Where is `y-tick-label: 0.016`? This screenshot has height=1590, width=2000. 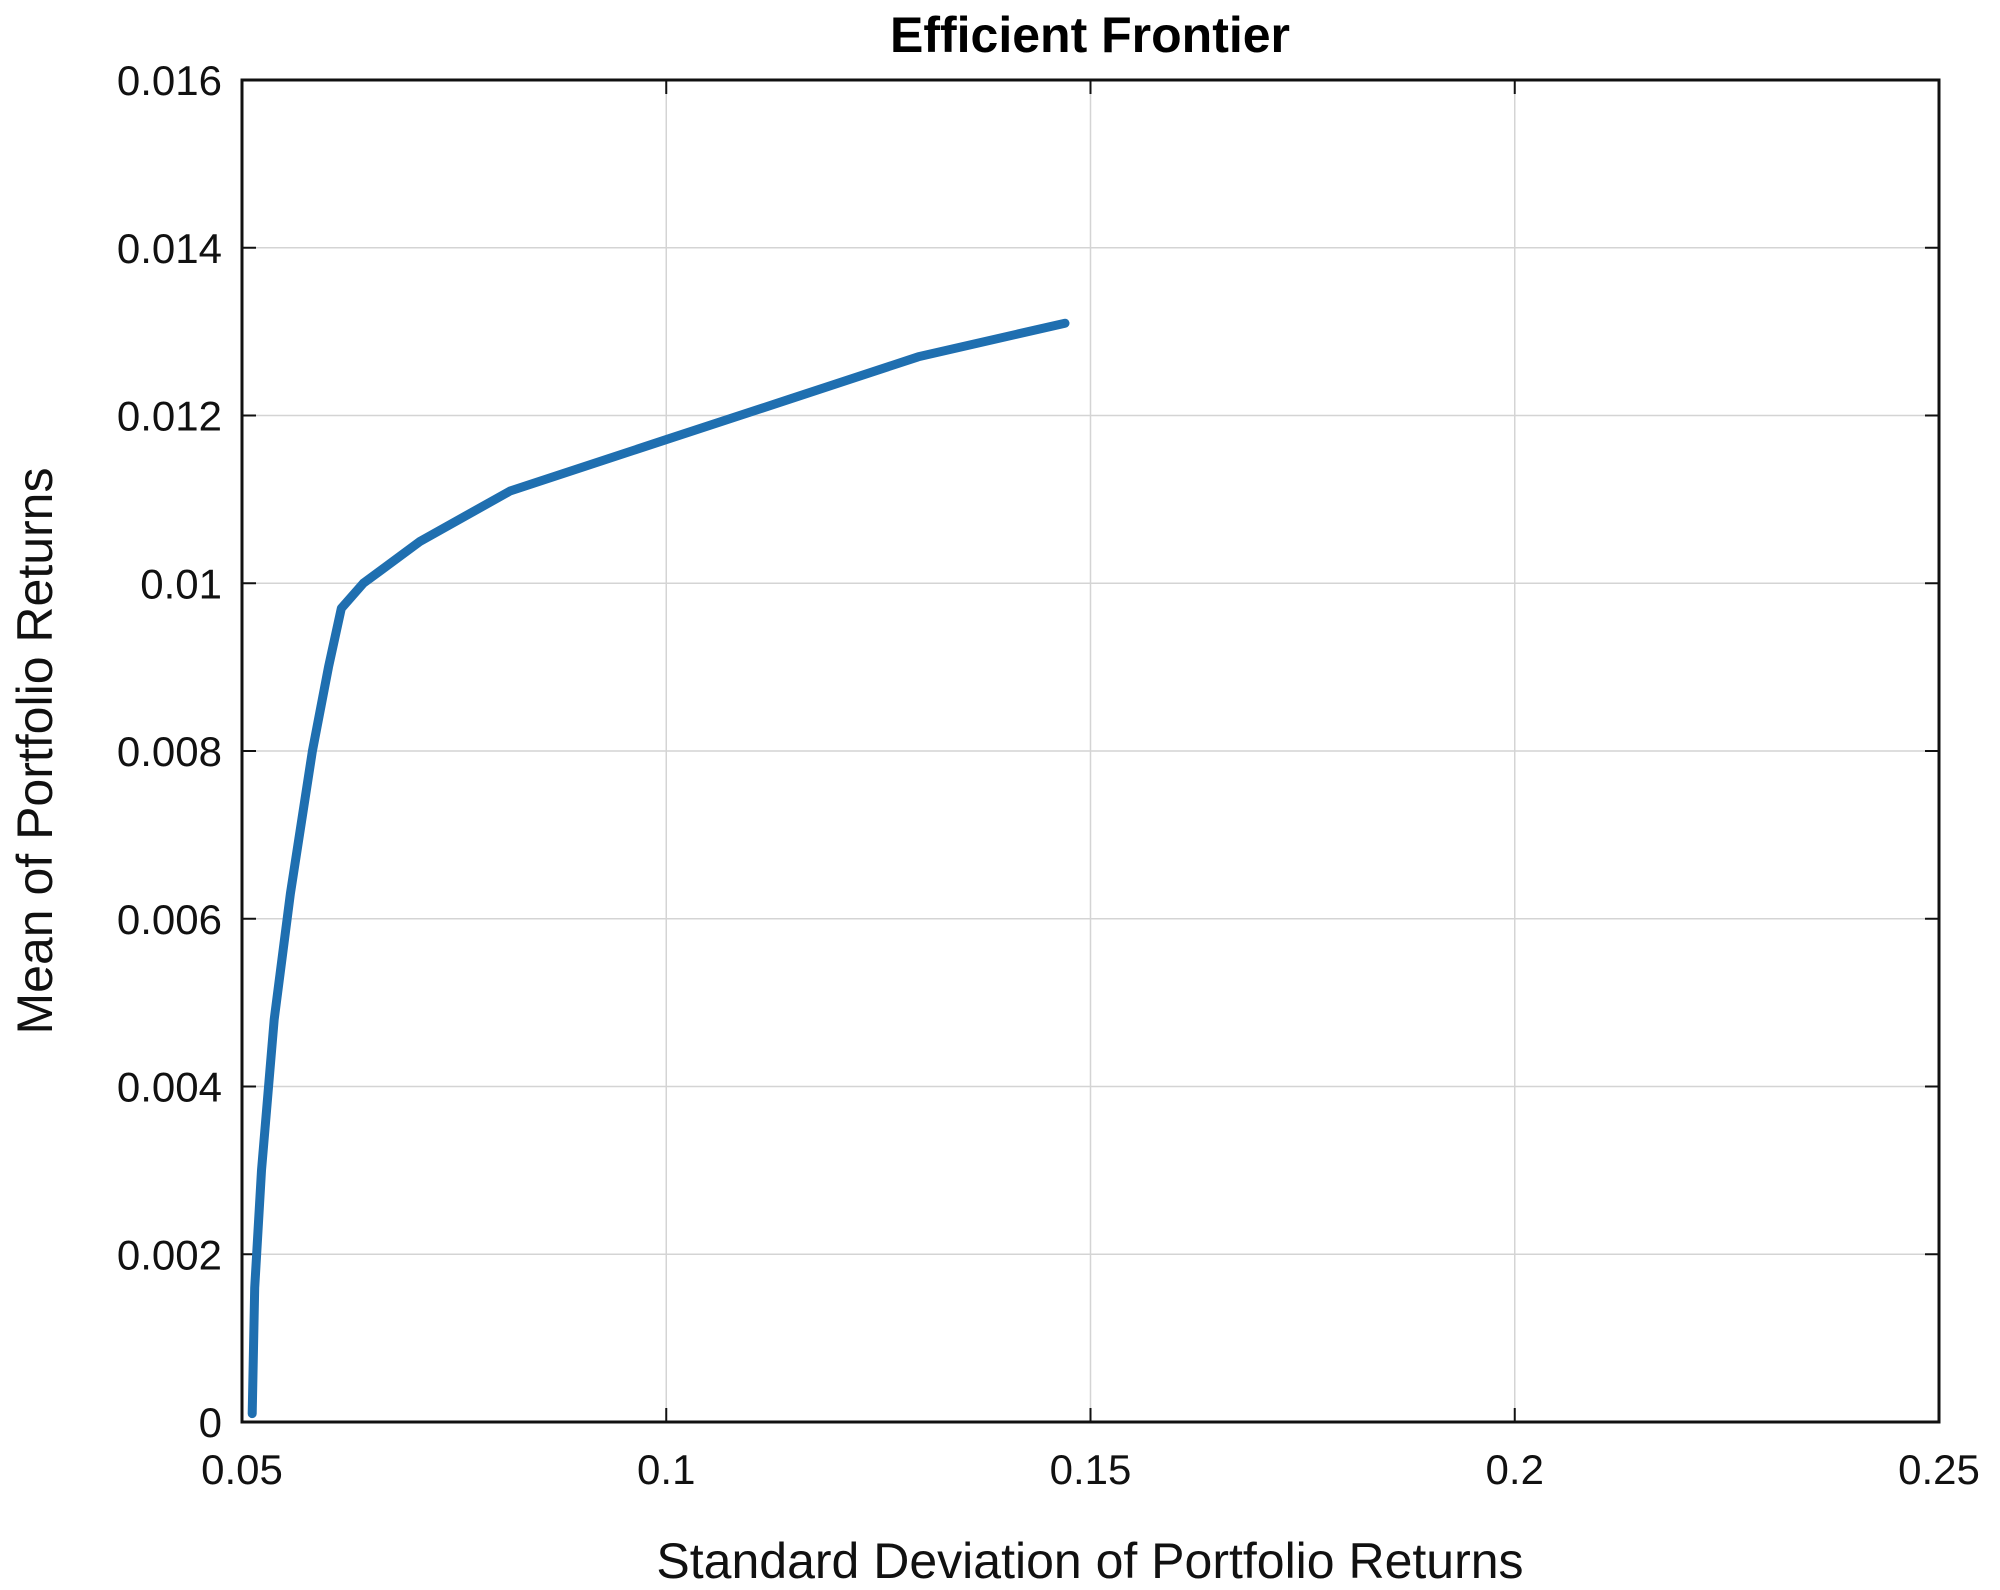
y-tick-label: 0.016 is located at coordinates (169, 80).